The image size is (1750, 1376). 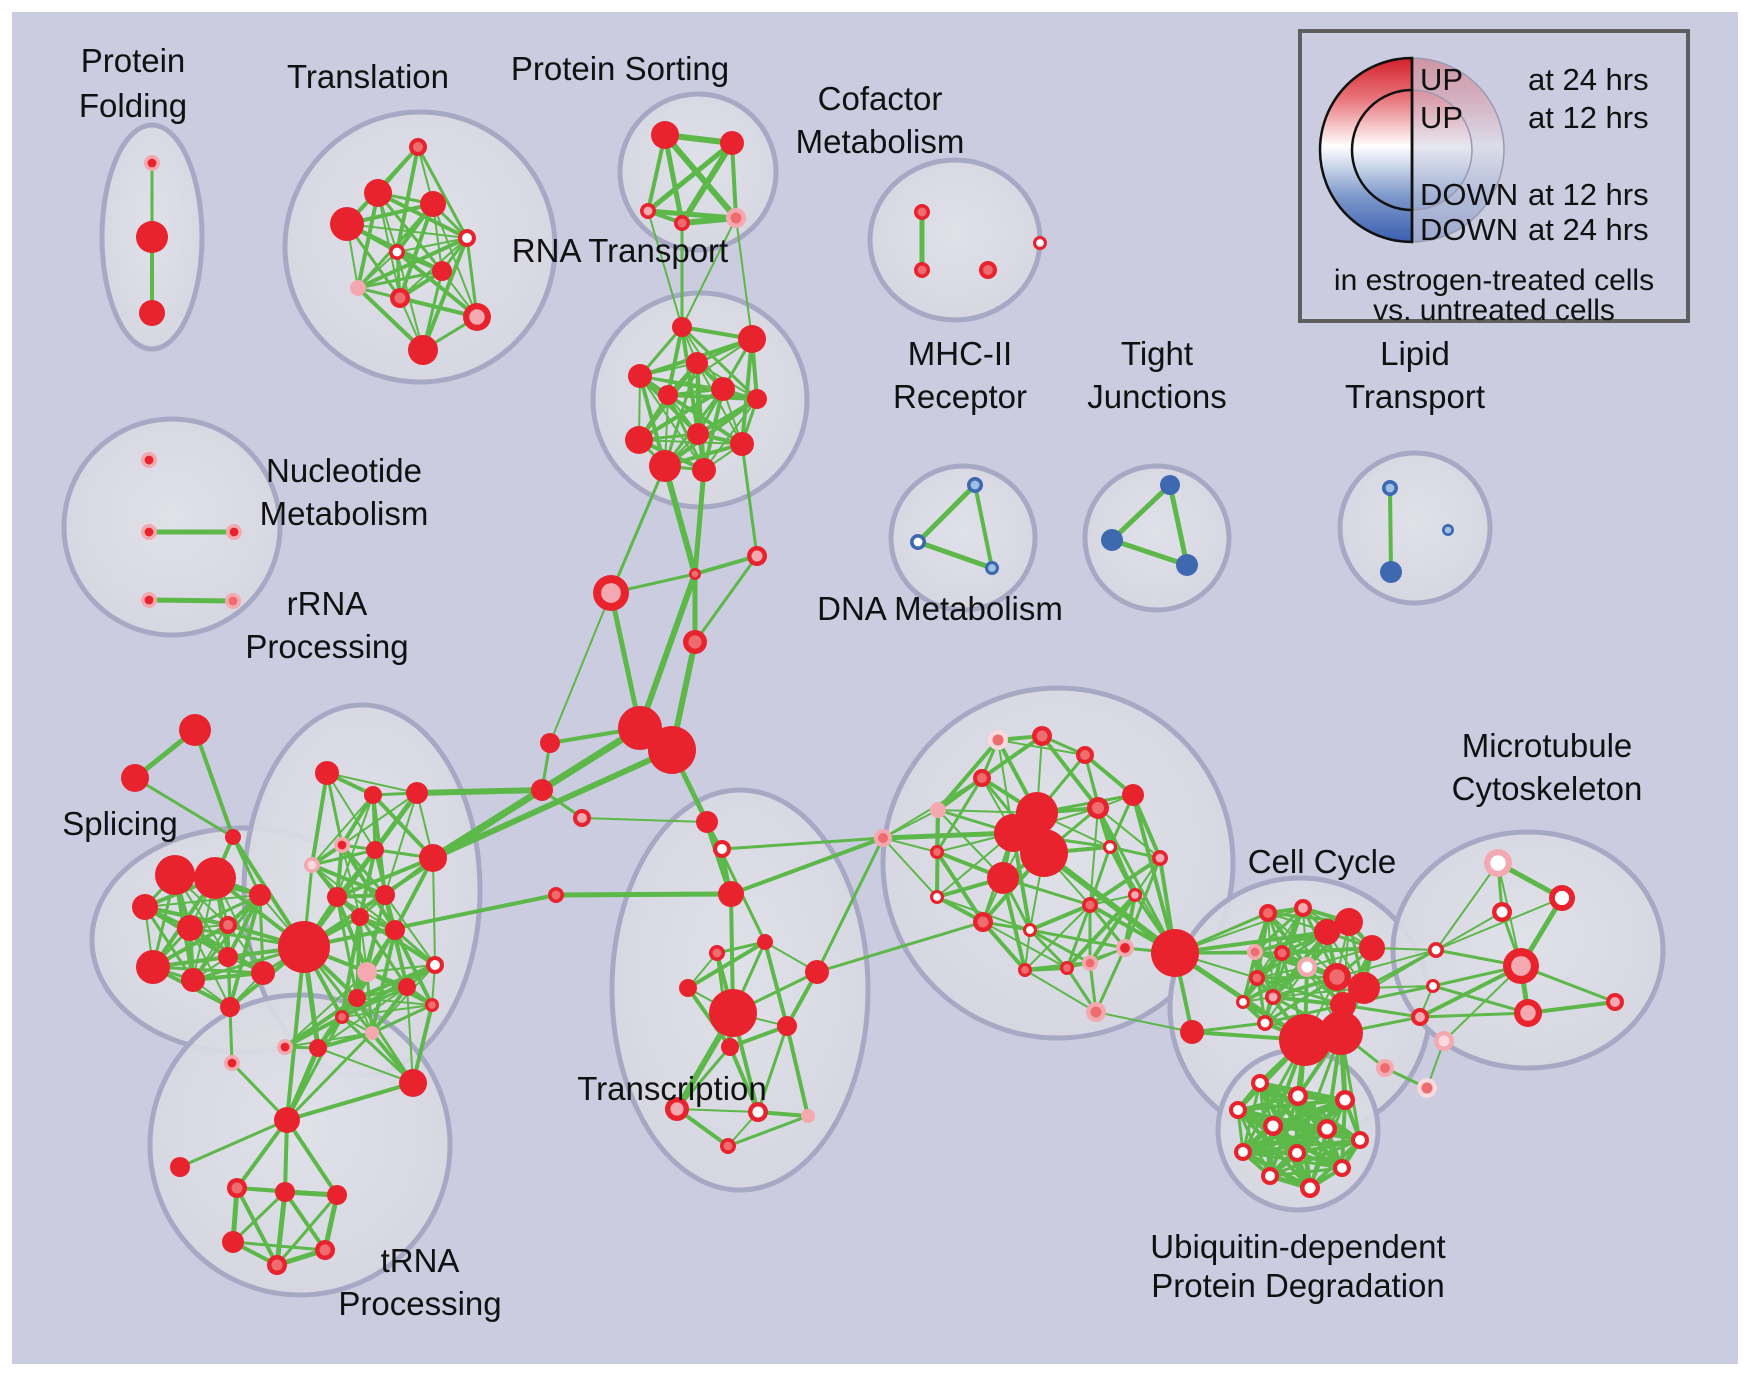 What do you see at coordinates (1090, 905) in the screenshot?
I see `network-node-d18` at bounding box center [1090, 905].